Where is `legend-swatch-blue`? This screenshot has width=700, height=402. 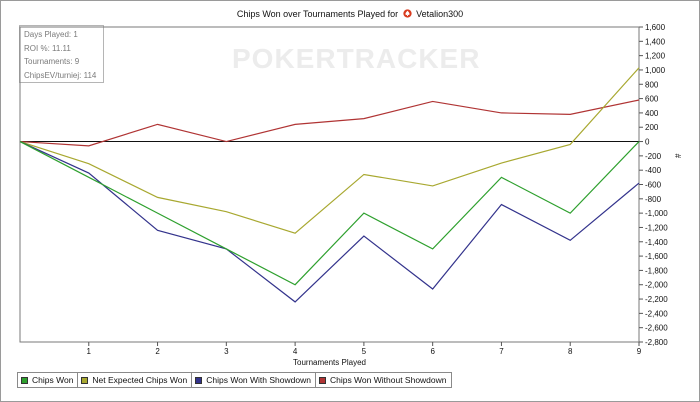
legend-swatch-blue is located at coordinates (199, 380).